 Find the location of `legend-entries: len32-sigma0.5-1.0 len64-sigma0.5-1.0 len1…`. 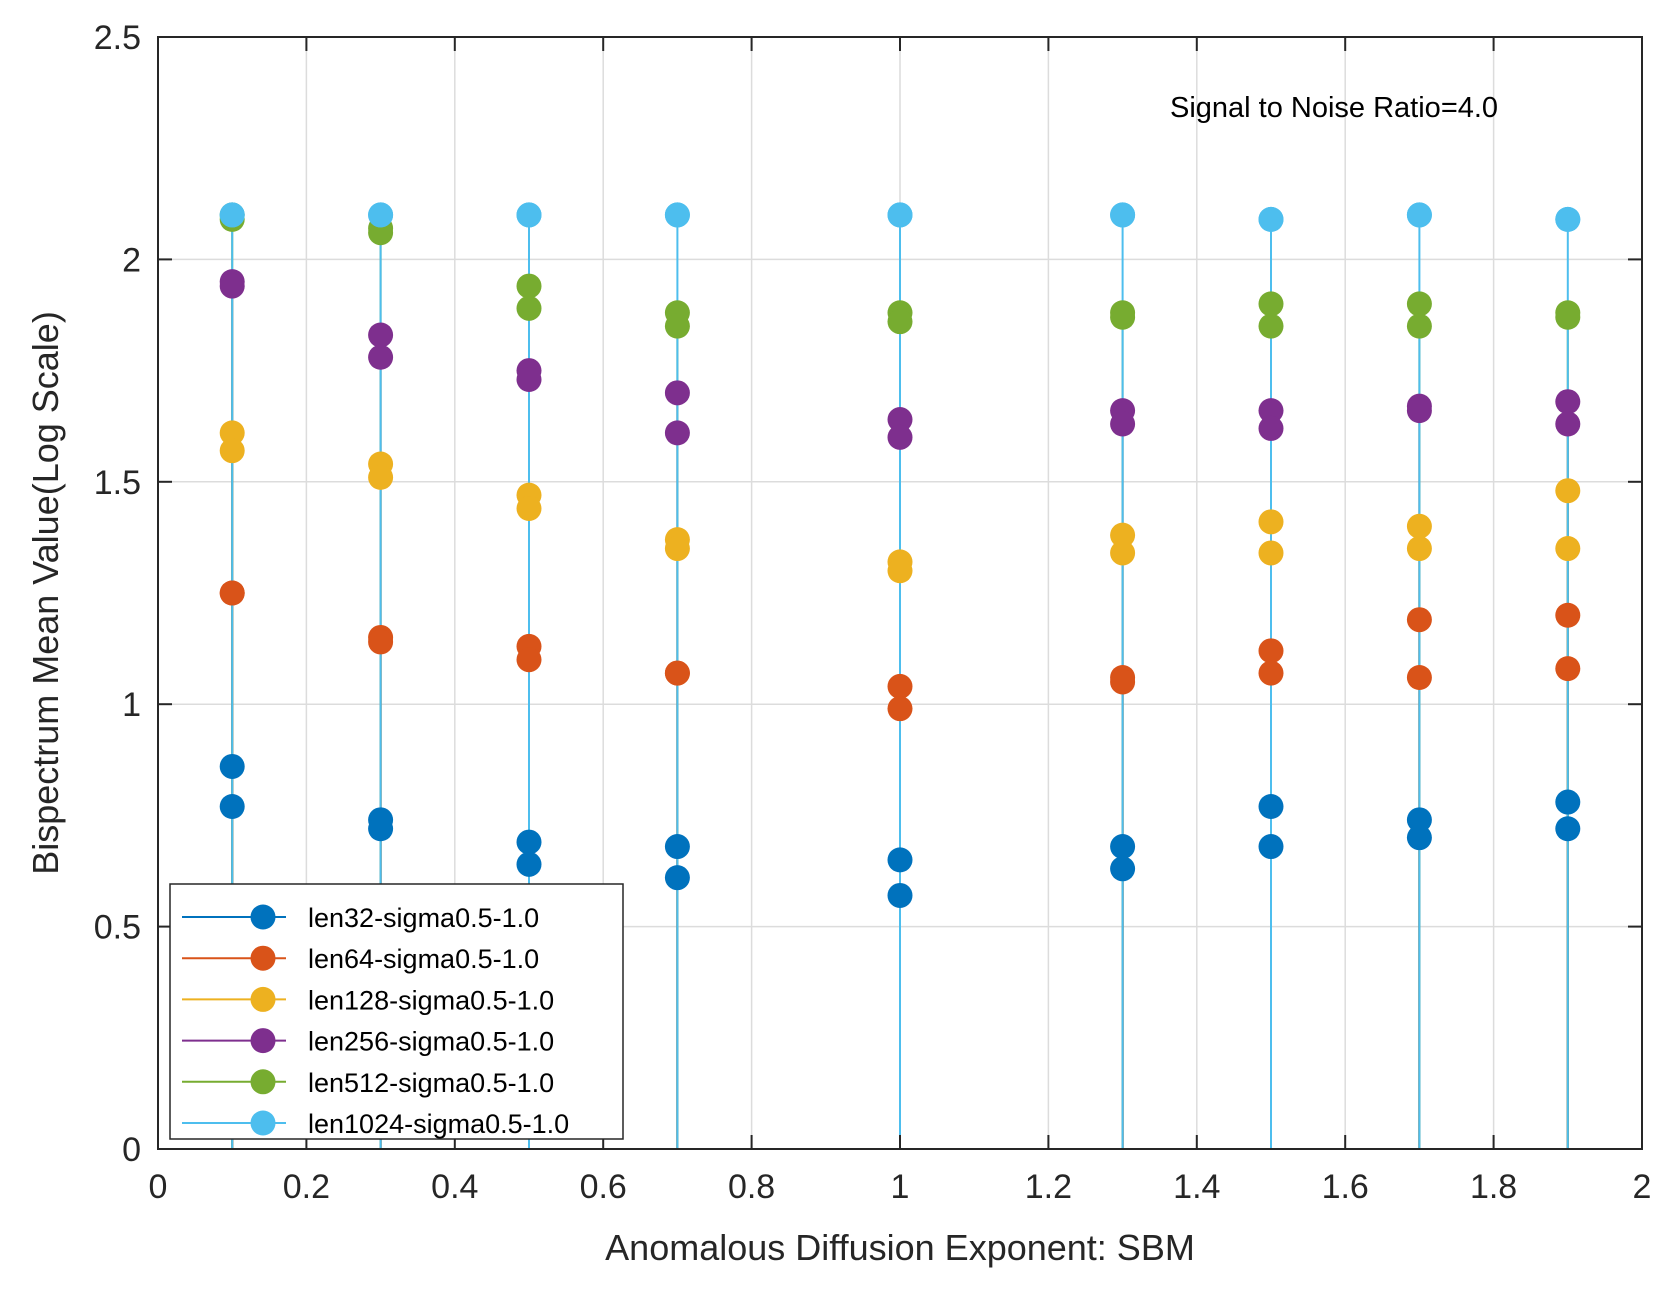

legend-entries: len32-sigma0.5-1.0 len64-sigma0.5-1.0 len1… is located at coordinates (375, 1021).